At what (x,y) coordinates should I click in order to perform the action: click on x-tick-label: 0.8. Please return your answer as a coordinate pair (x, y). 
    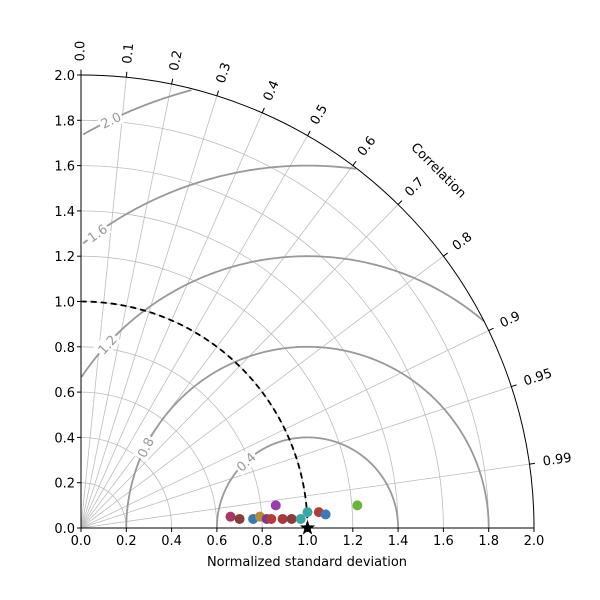
    Looking at the image, I should click on (262, 541).